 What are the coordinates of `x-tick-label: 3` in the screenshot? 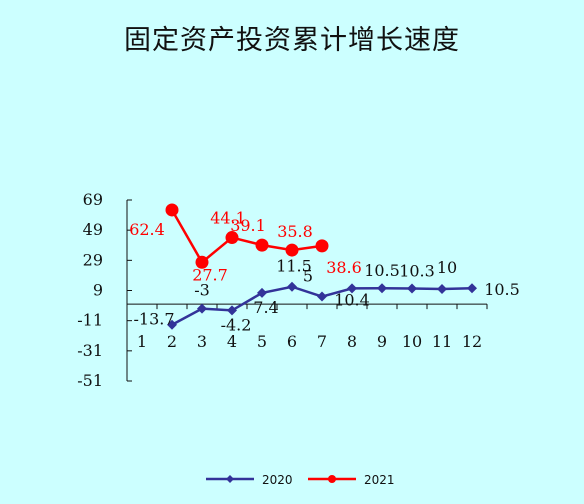 It's located at (202, 341).